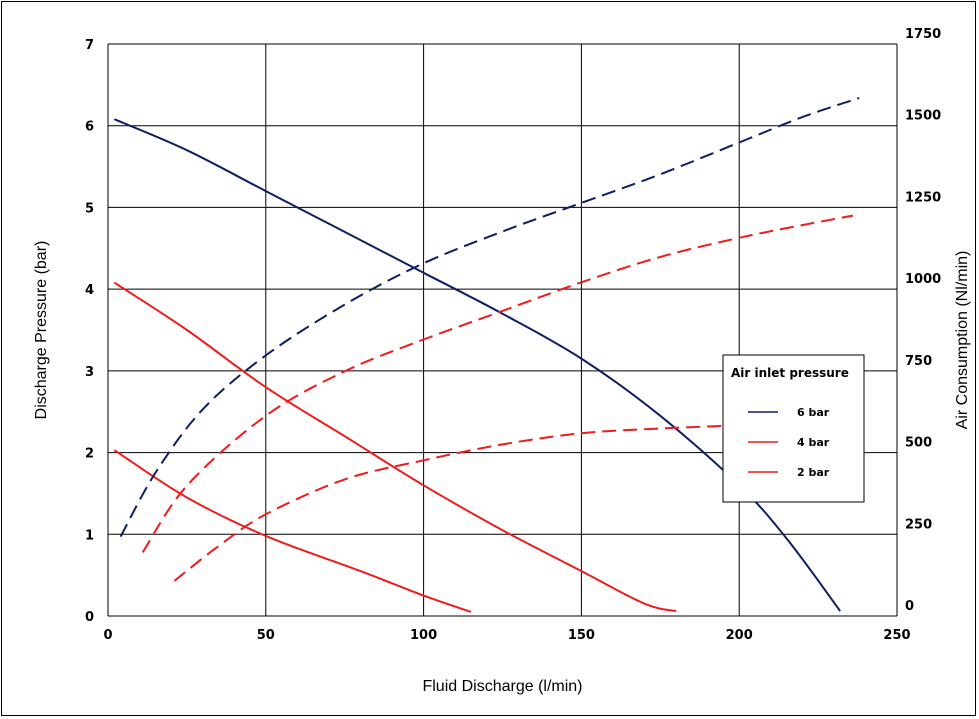 The width and height of the screenshot is (979, 719). I want to click on y-axis-title: Discharge Pressure (bar), so click(41, 330).